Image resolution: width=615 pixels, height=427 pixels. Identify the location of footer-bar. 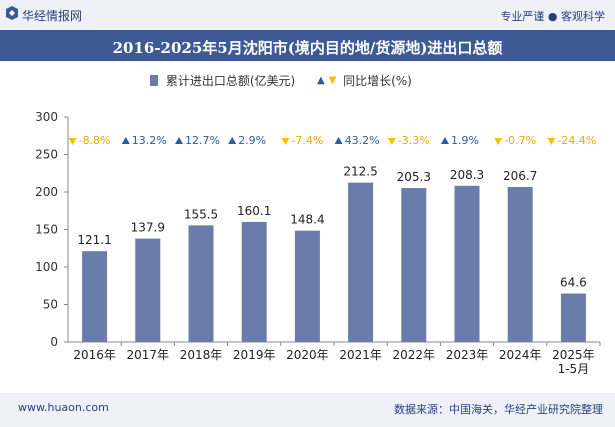
(307, 410).